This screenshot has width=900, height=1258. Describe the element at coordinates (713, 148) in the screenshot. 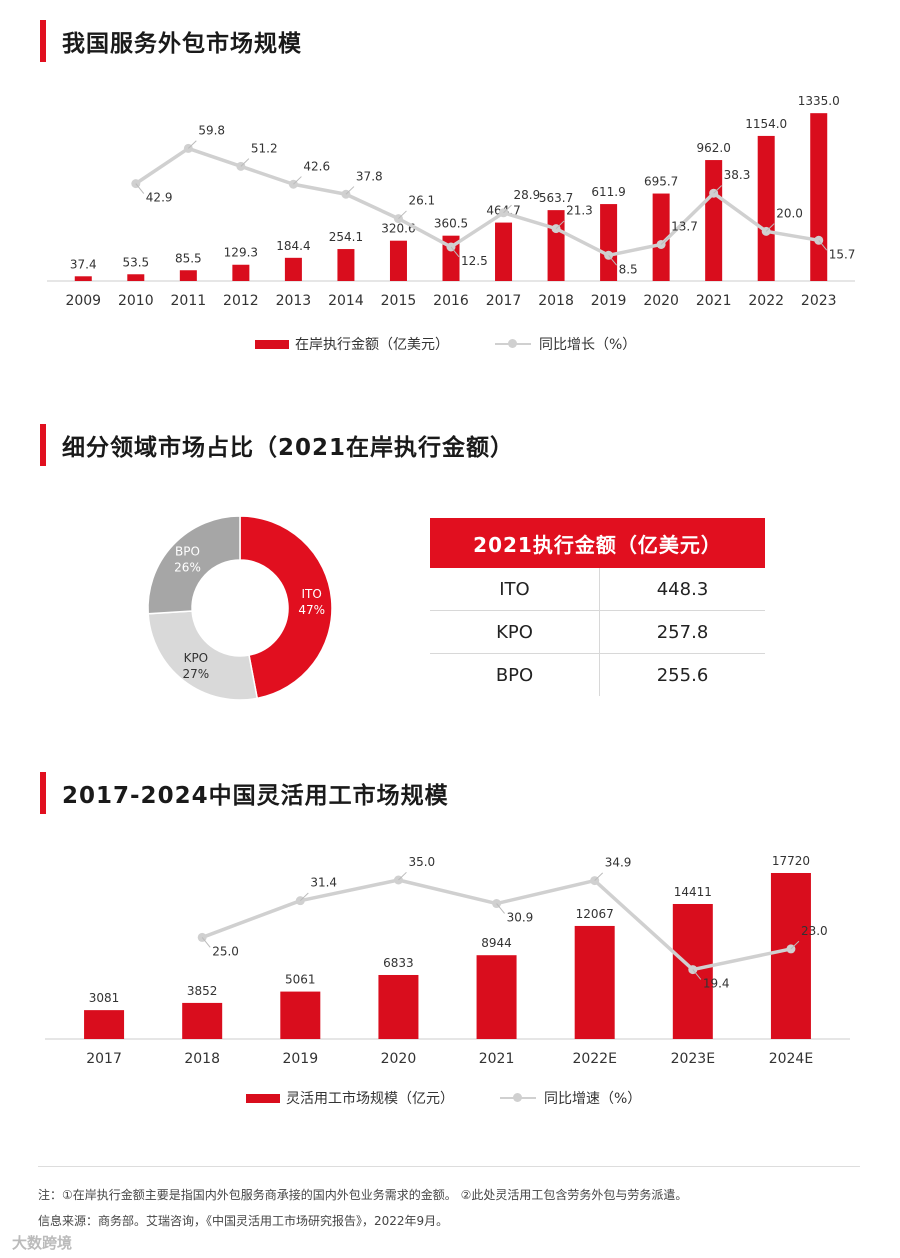

I see `bar-value-label: 962.0` at that location.